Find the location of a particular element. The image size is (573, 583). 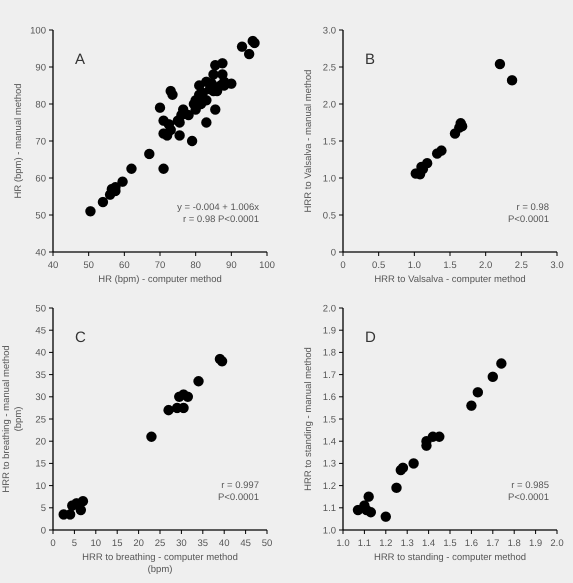

x-tick-label: 0.5 is located at coordinates (379, 265).